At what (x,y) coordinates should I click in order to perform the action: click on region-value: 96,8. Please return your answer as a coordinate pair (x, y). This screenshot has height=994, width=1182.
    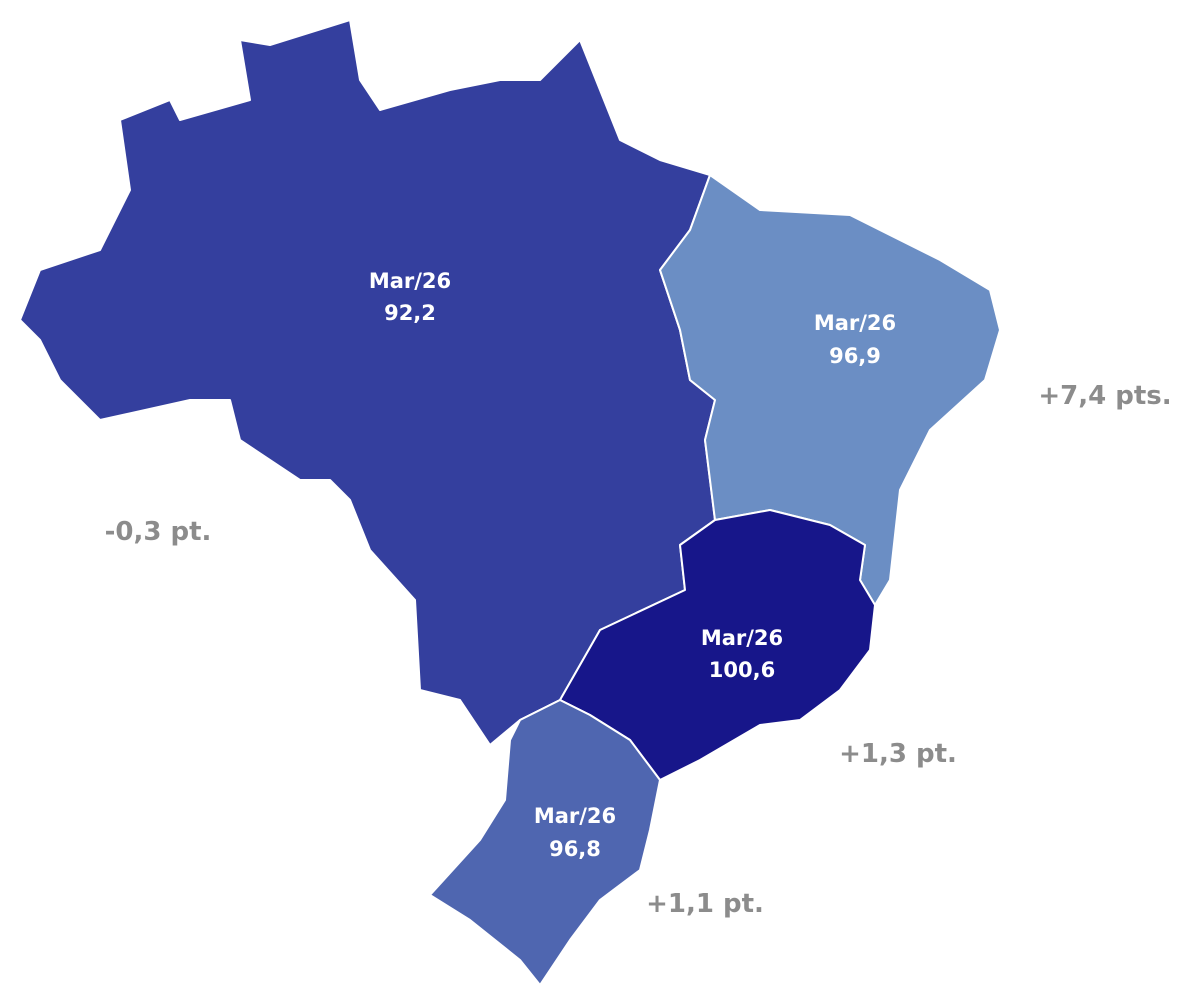
    Looking at the image, I should click on (575, 849).